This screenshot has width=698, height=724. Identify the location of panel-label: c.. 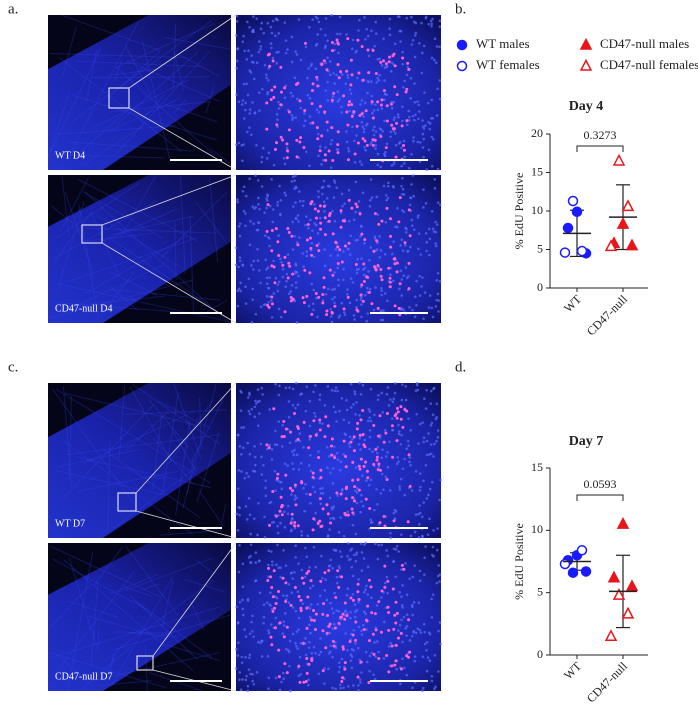
(13, 367).